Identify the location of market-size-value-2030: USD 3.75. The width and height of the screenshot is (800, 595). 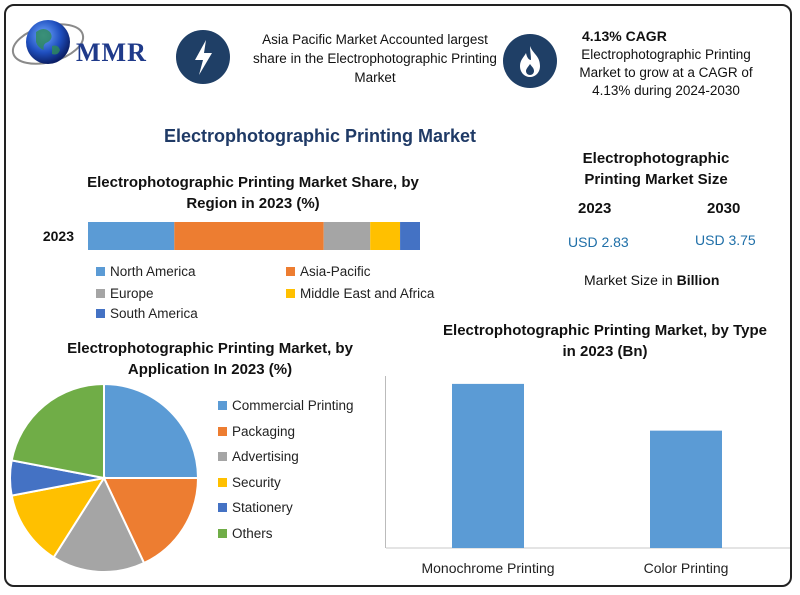
(725, 240).